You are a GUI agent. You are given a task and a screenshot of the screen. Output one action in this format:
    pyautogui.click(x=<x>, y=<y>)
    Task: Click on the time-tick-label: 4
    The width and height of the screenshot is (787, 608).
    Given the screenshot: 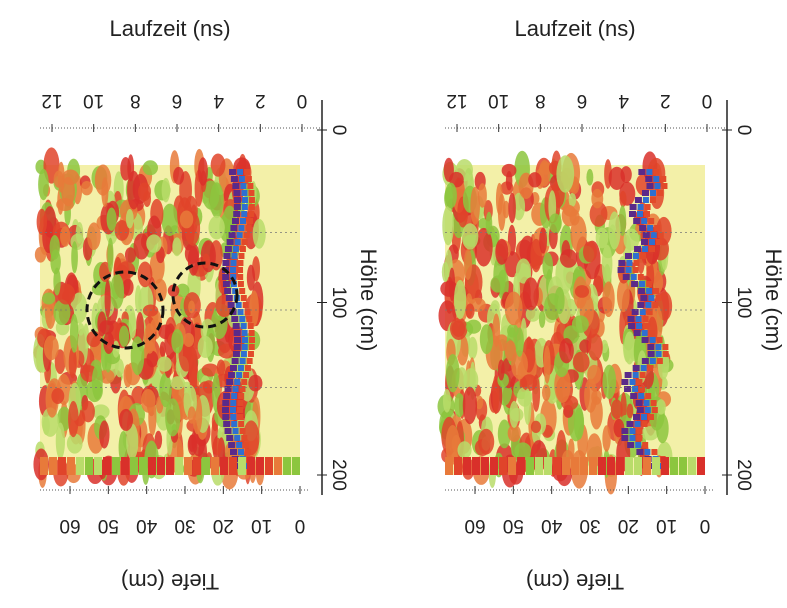 What is the action you would take?
    pyautogui.click(x=218, y=100)
    